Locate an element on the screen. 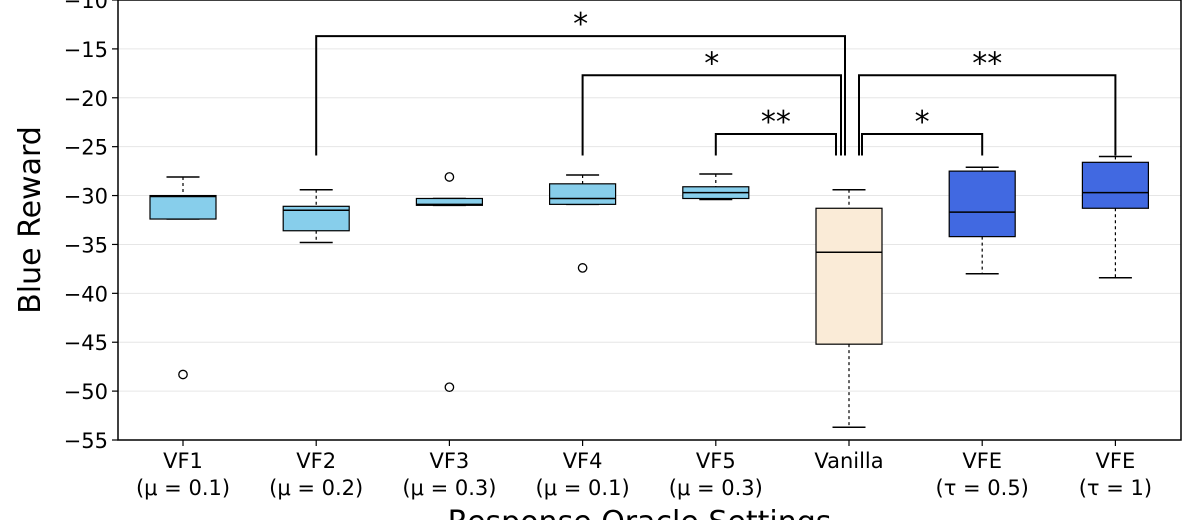 Image resolution: width=1196 pixels, height=520 pixels. x-tick-label: VF4 is located at coordinates (583, 461).